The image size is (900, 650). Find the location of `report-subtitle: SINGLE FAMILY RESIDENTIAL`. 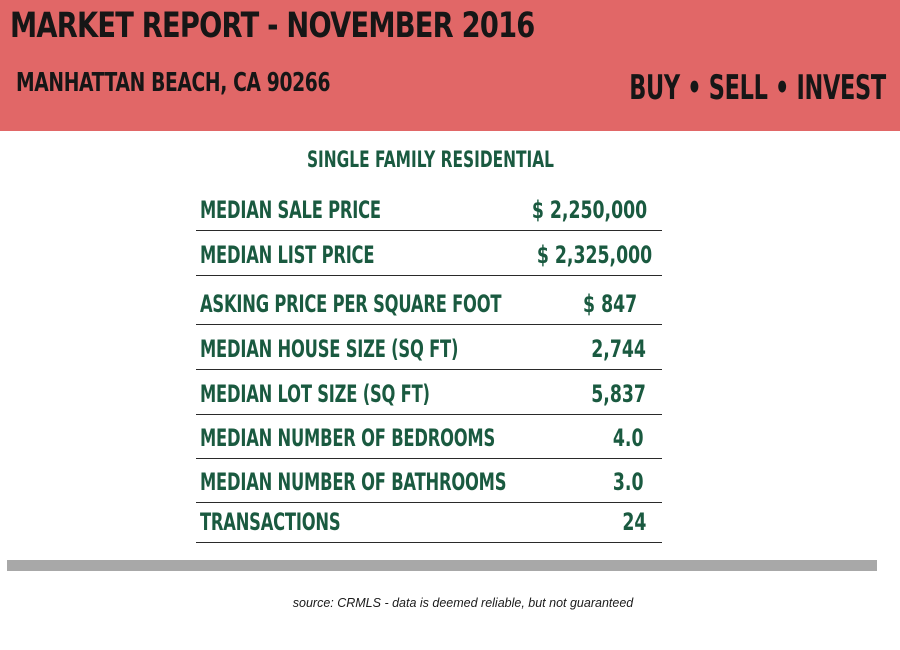

report-subtitle: SINGLE FAMILY RESIDENTIAL is located at coordinates (430, 160).